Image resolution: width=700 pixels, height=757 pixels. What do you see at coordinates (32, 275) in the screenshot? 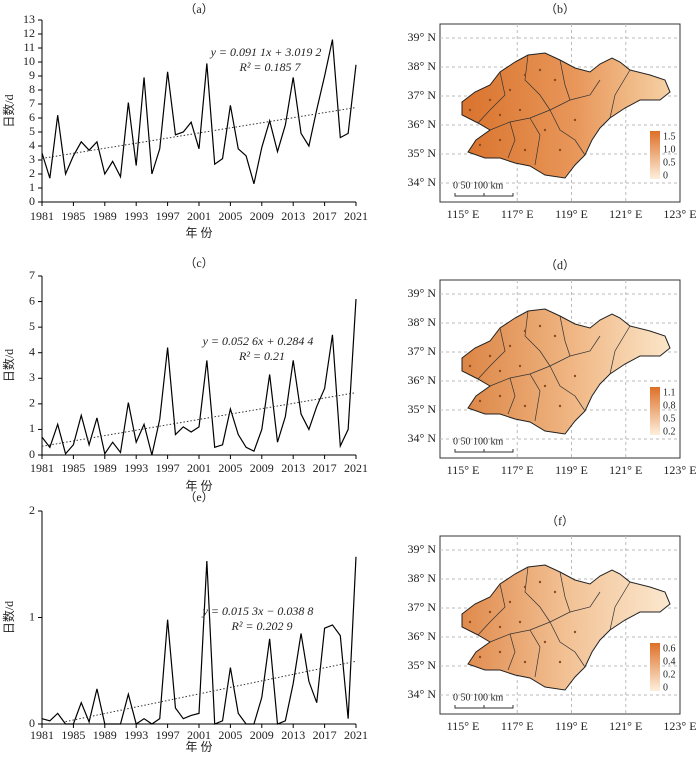
I see `y-tick-label: 7` at bounding box center [32, 275].